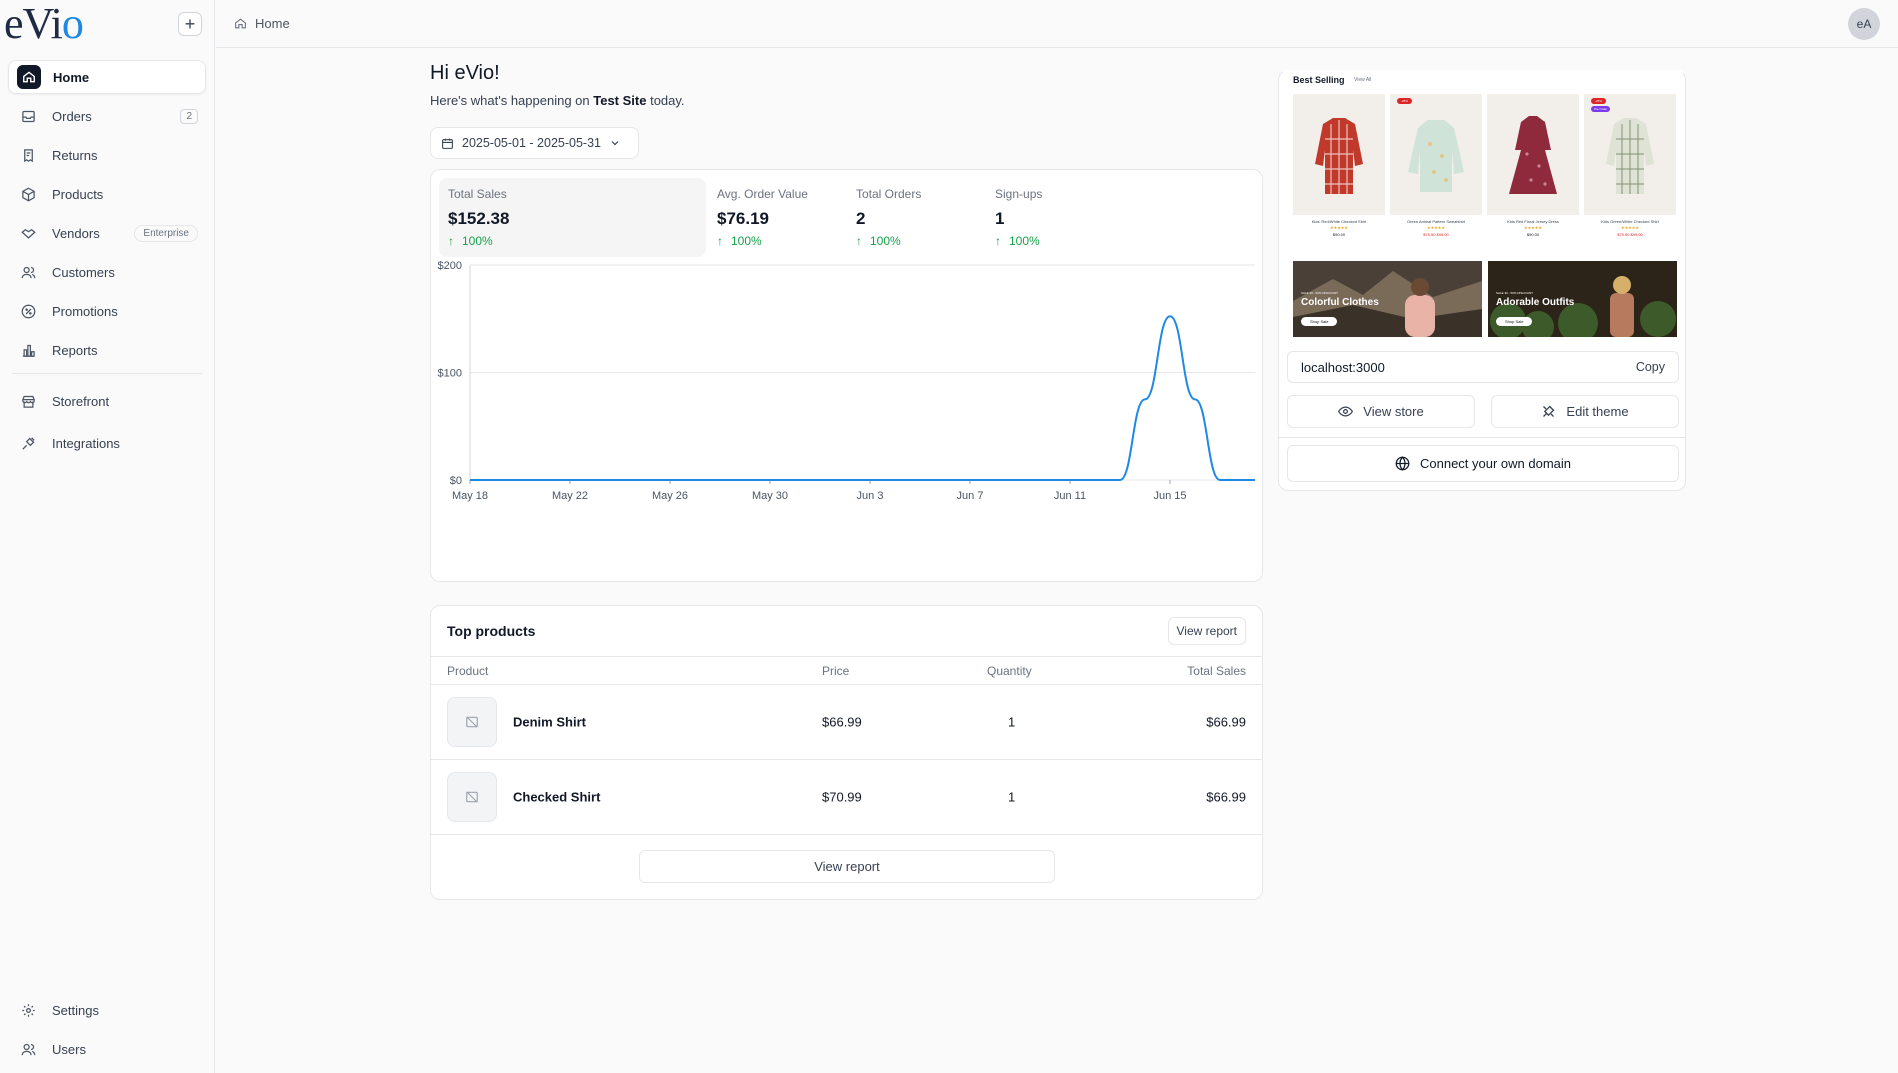  Describe the element at coordinates (1514, 321) in the screenshot. I see `banner-button: Shop Sale` at that location.